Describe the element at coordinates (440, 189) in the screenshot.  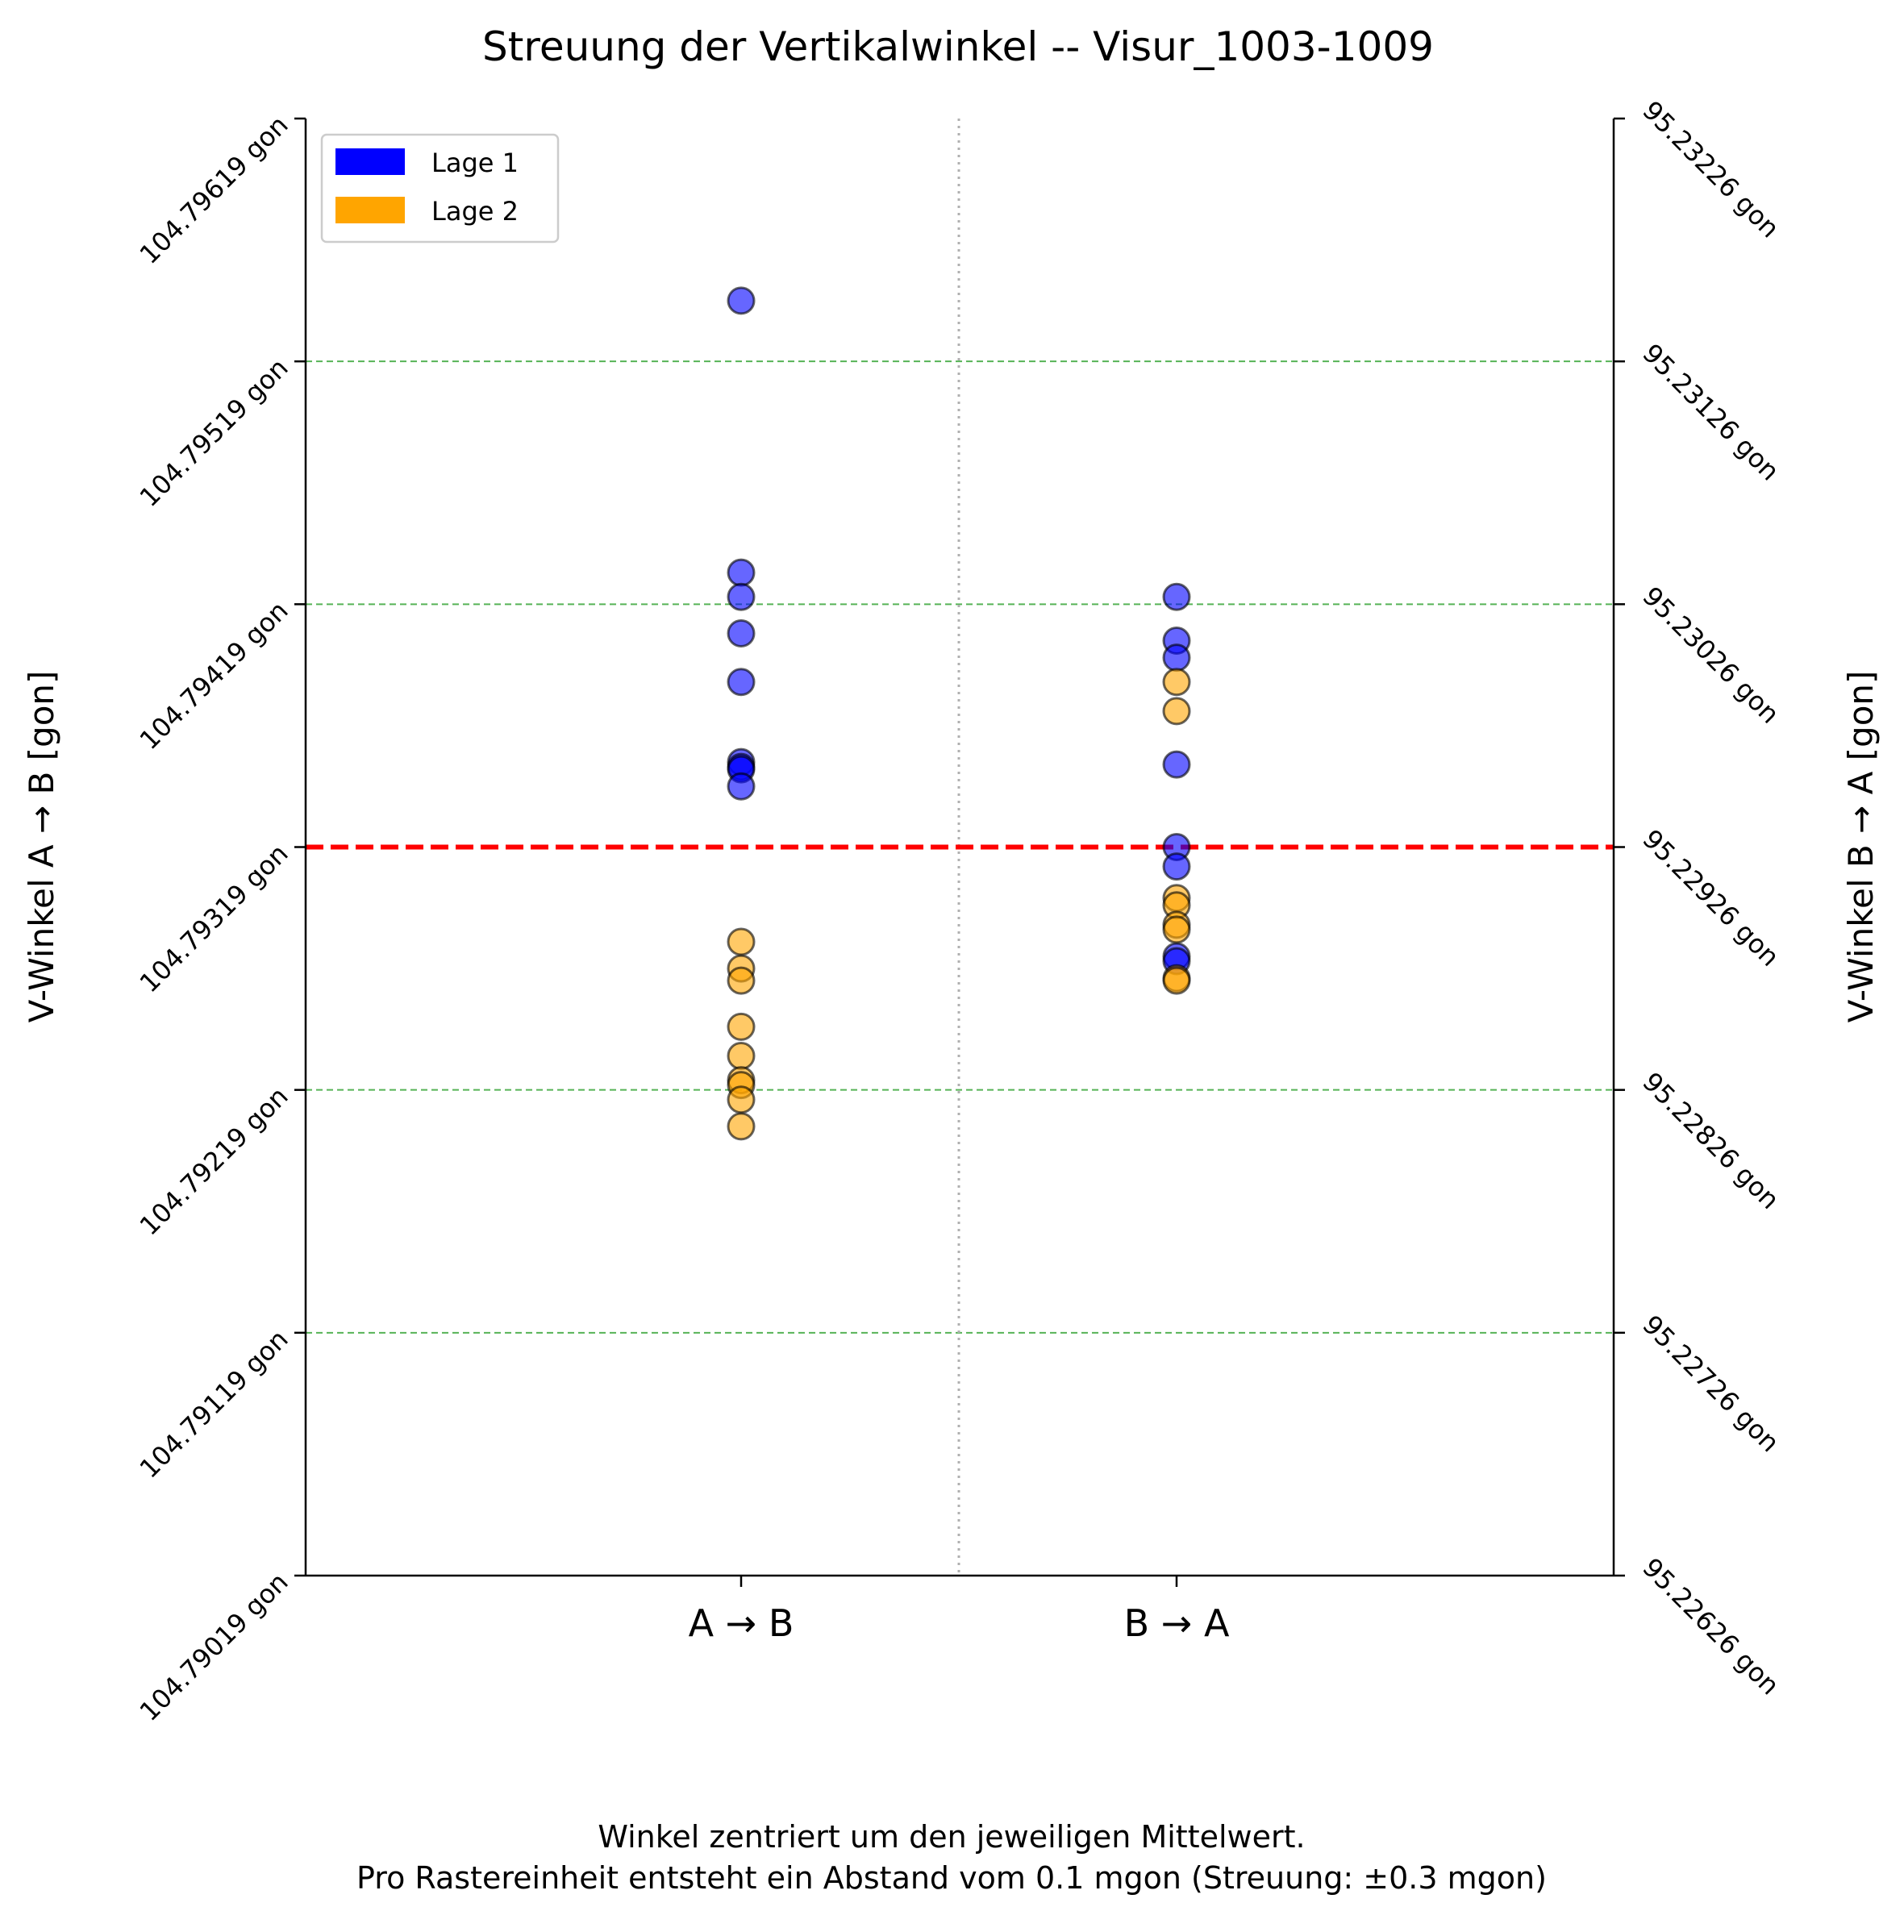
I see `legend: Lage 1 Lage 2` at that location.